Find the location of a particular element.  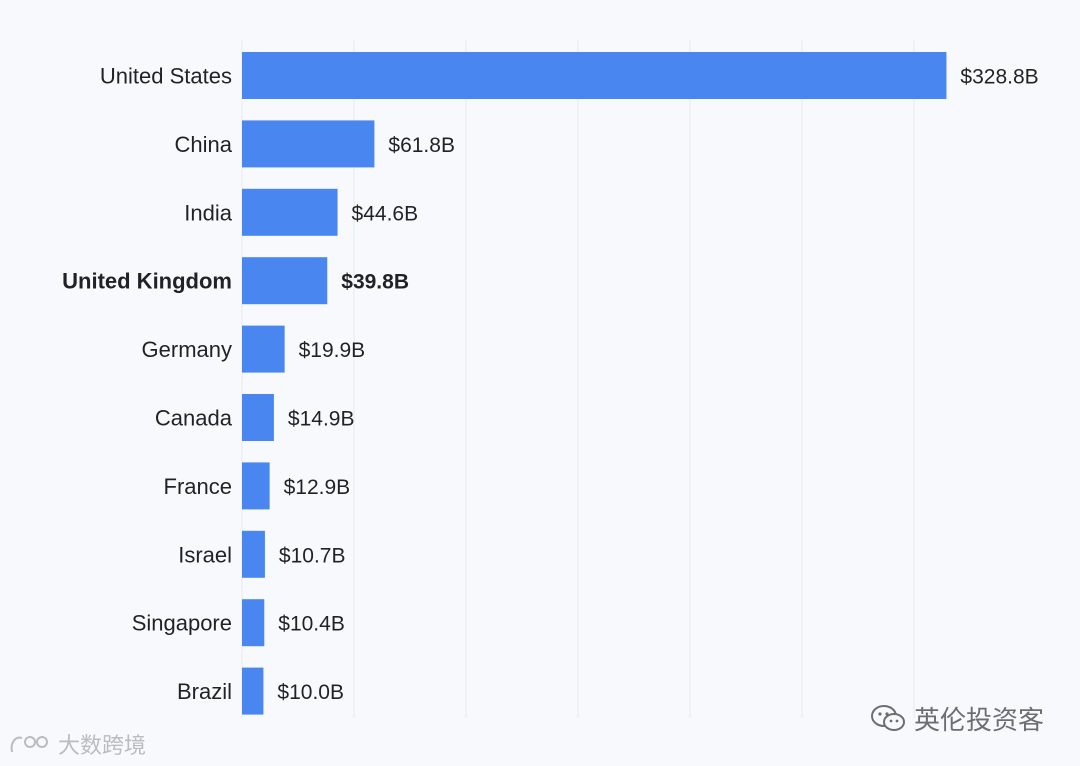

category-label: France is located at coordinates (198, 486).